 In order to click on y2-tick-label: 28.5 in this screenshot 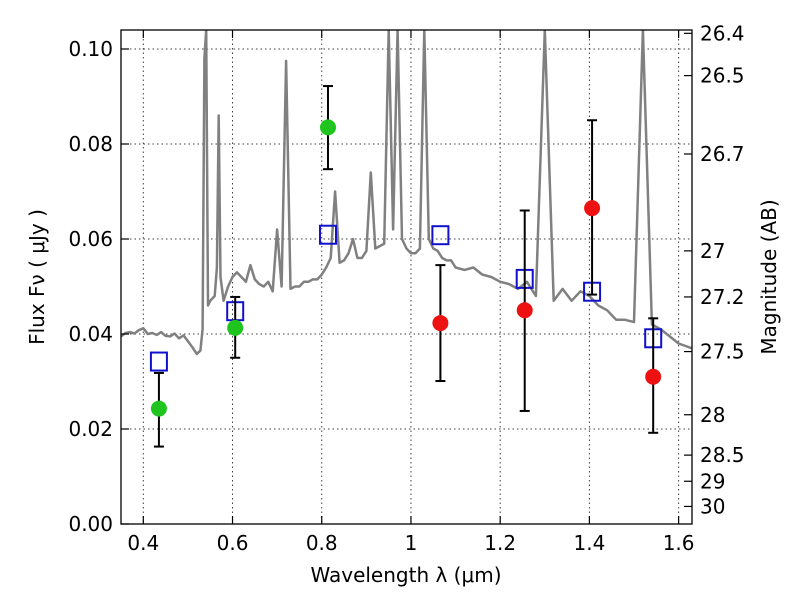, I will do `click(722, 455)`.